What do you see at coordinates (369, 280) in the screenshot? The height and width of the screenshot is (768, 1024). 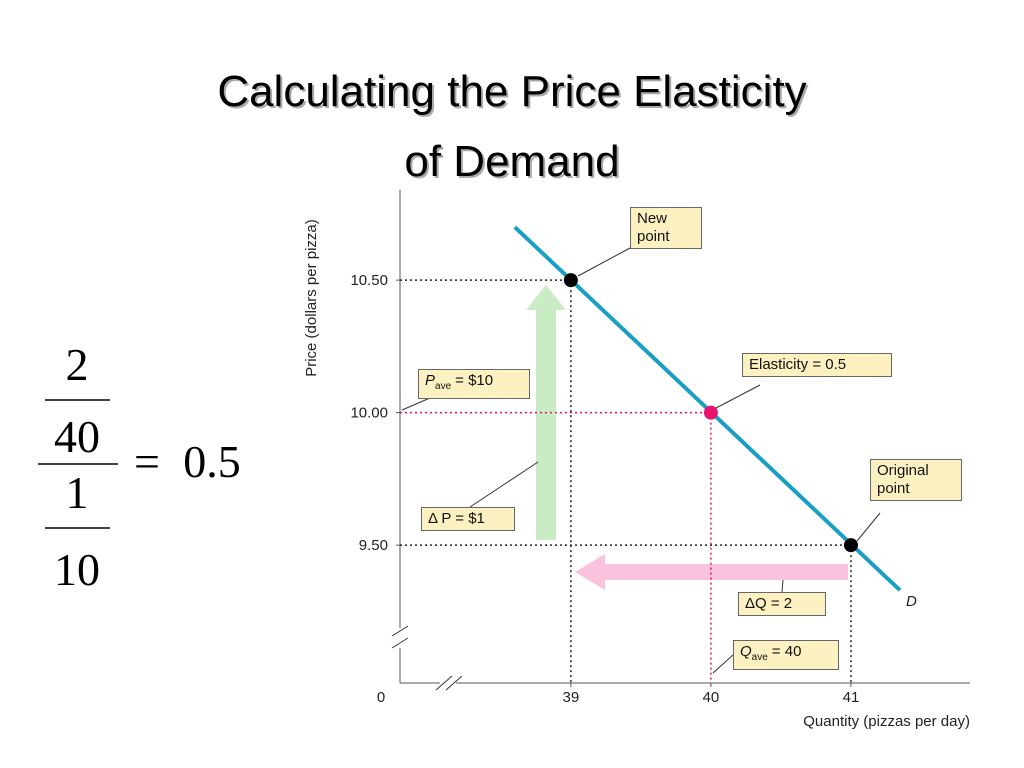 I see `y-tick-label: 10.50` at bounding box center [369, 280].